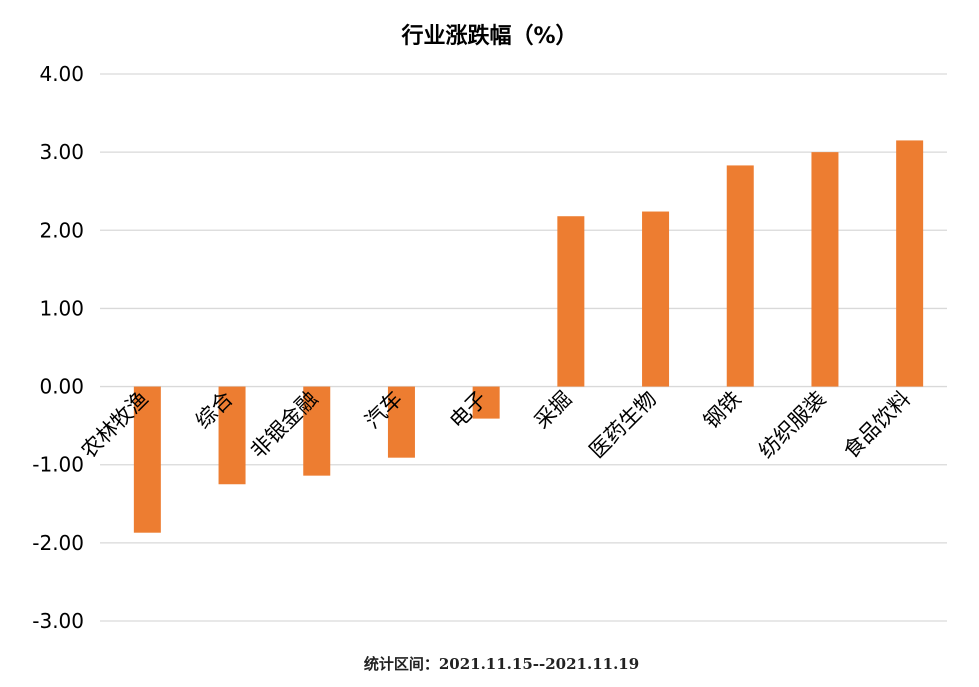 The image size is (979, 687). I want to click on chart-title: 行业涨跌幅（%）, so click(489, 36).